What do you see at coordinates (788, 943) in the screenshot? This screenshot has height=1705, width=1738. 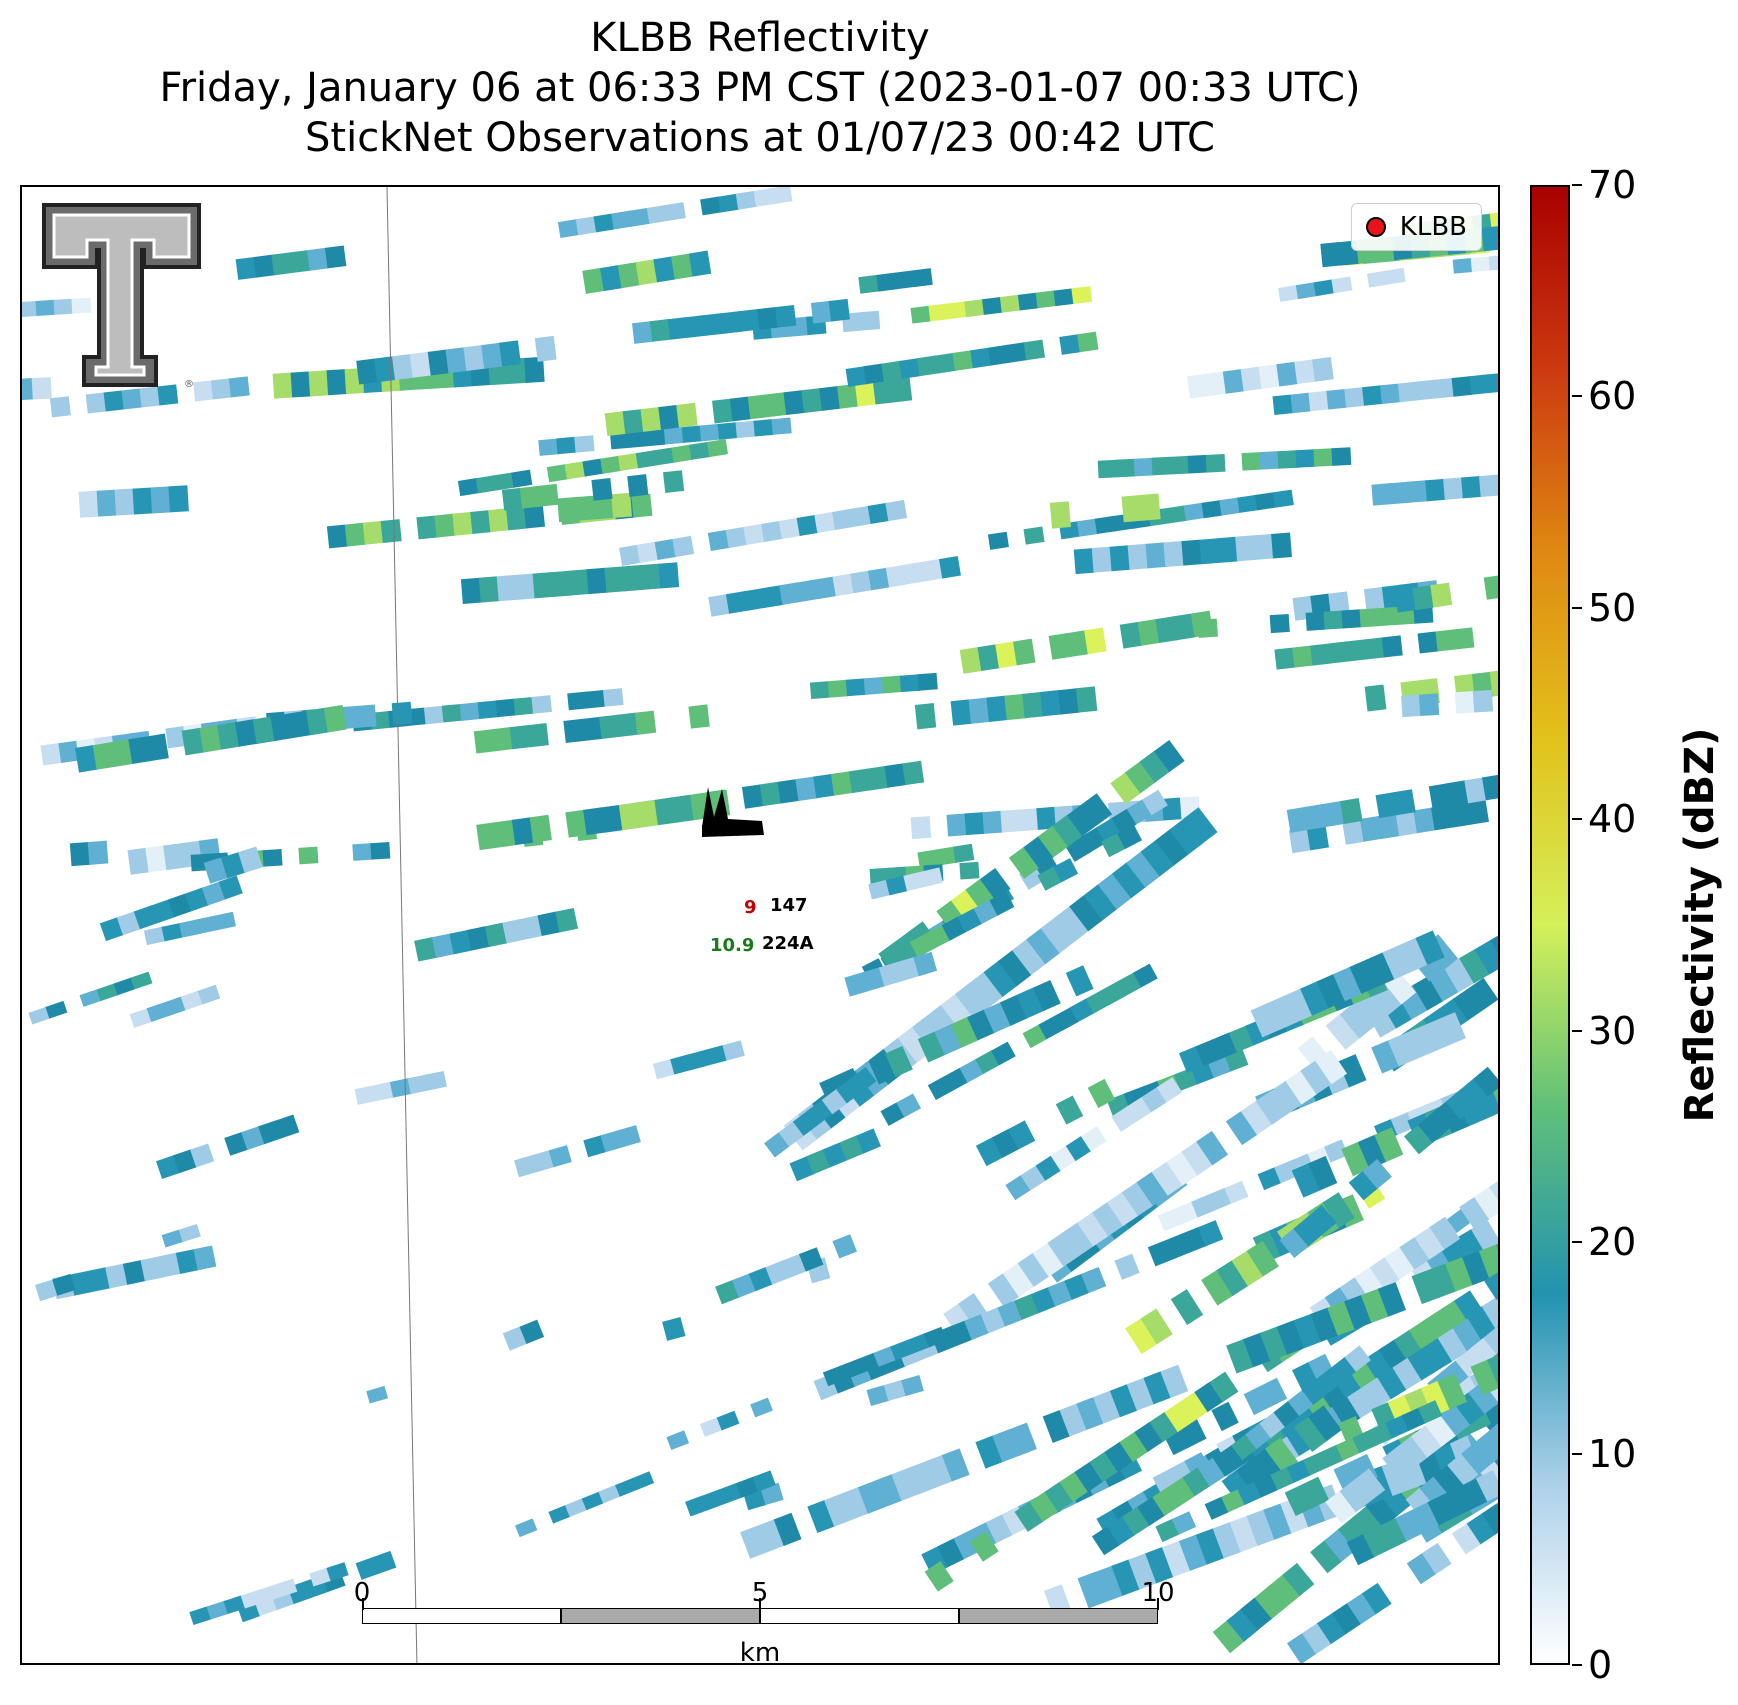 I see `station-id-224a: 224A` at bounding box center [788, 943].